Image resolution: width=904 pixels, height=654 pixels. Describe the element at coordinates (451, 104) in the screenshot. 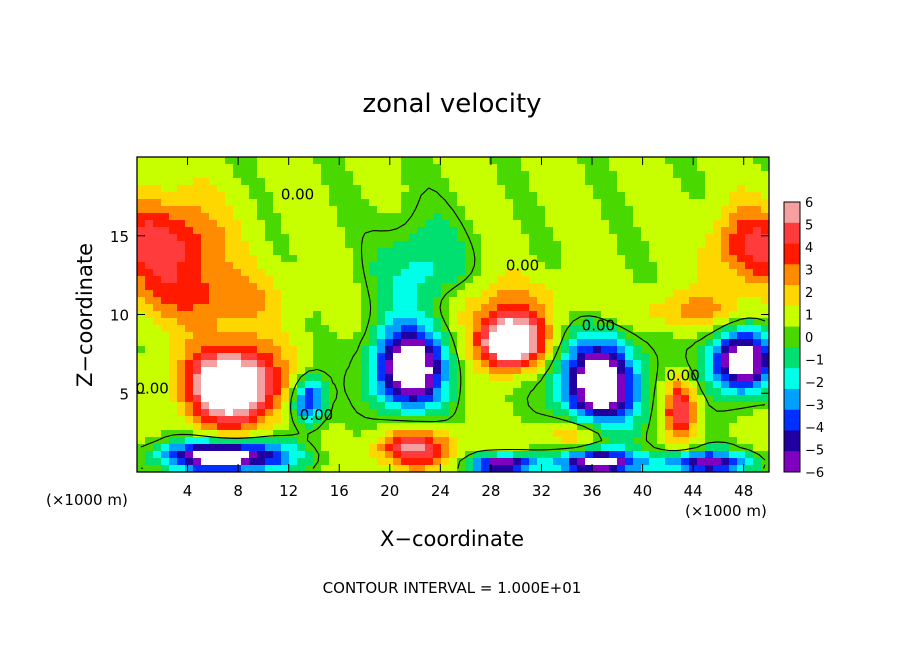

I see `chart-title: zonal velocity` at that location.